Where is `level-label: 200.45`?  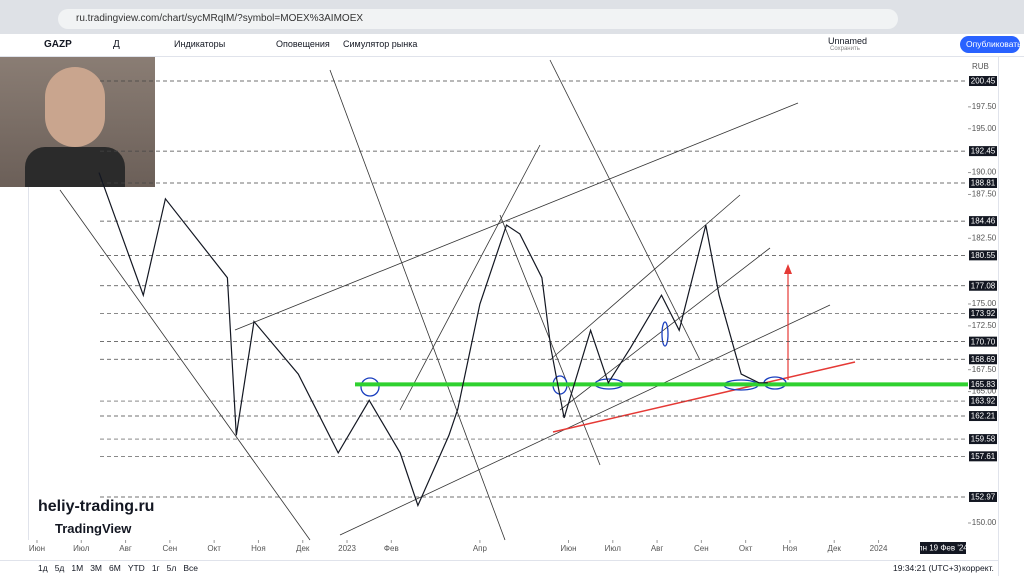 level-label: 200.45 is located at coordinates (983, 81).